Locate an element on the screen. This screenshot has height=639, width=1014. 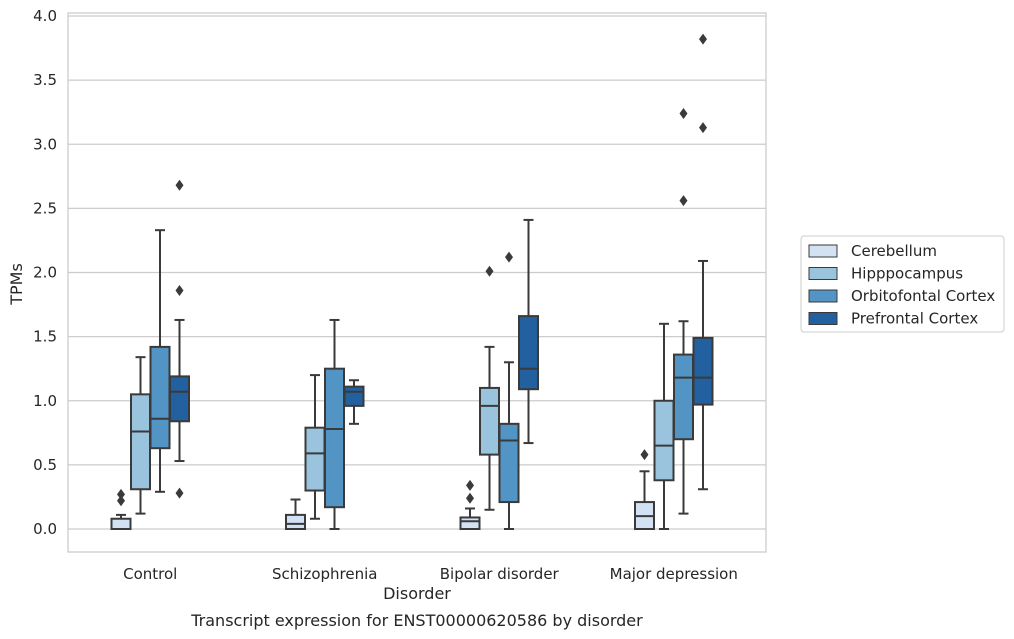
x-tick-label: Bipolar disorder is located at coordinates (500, 574).